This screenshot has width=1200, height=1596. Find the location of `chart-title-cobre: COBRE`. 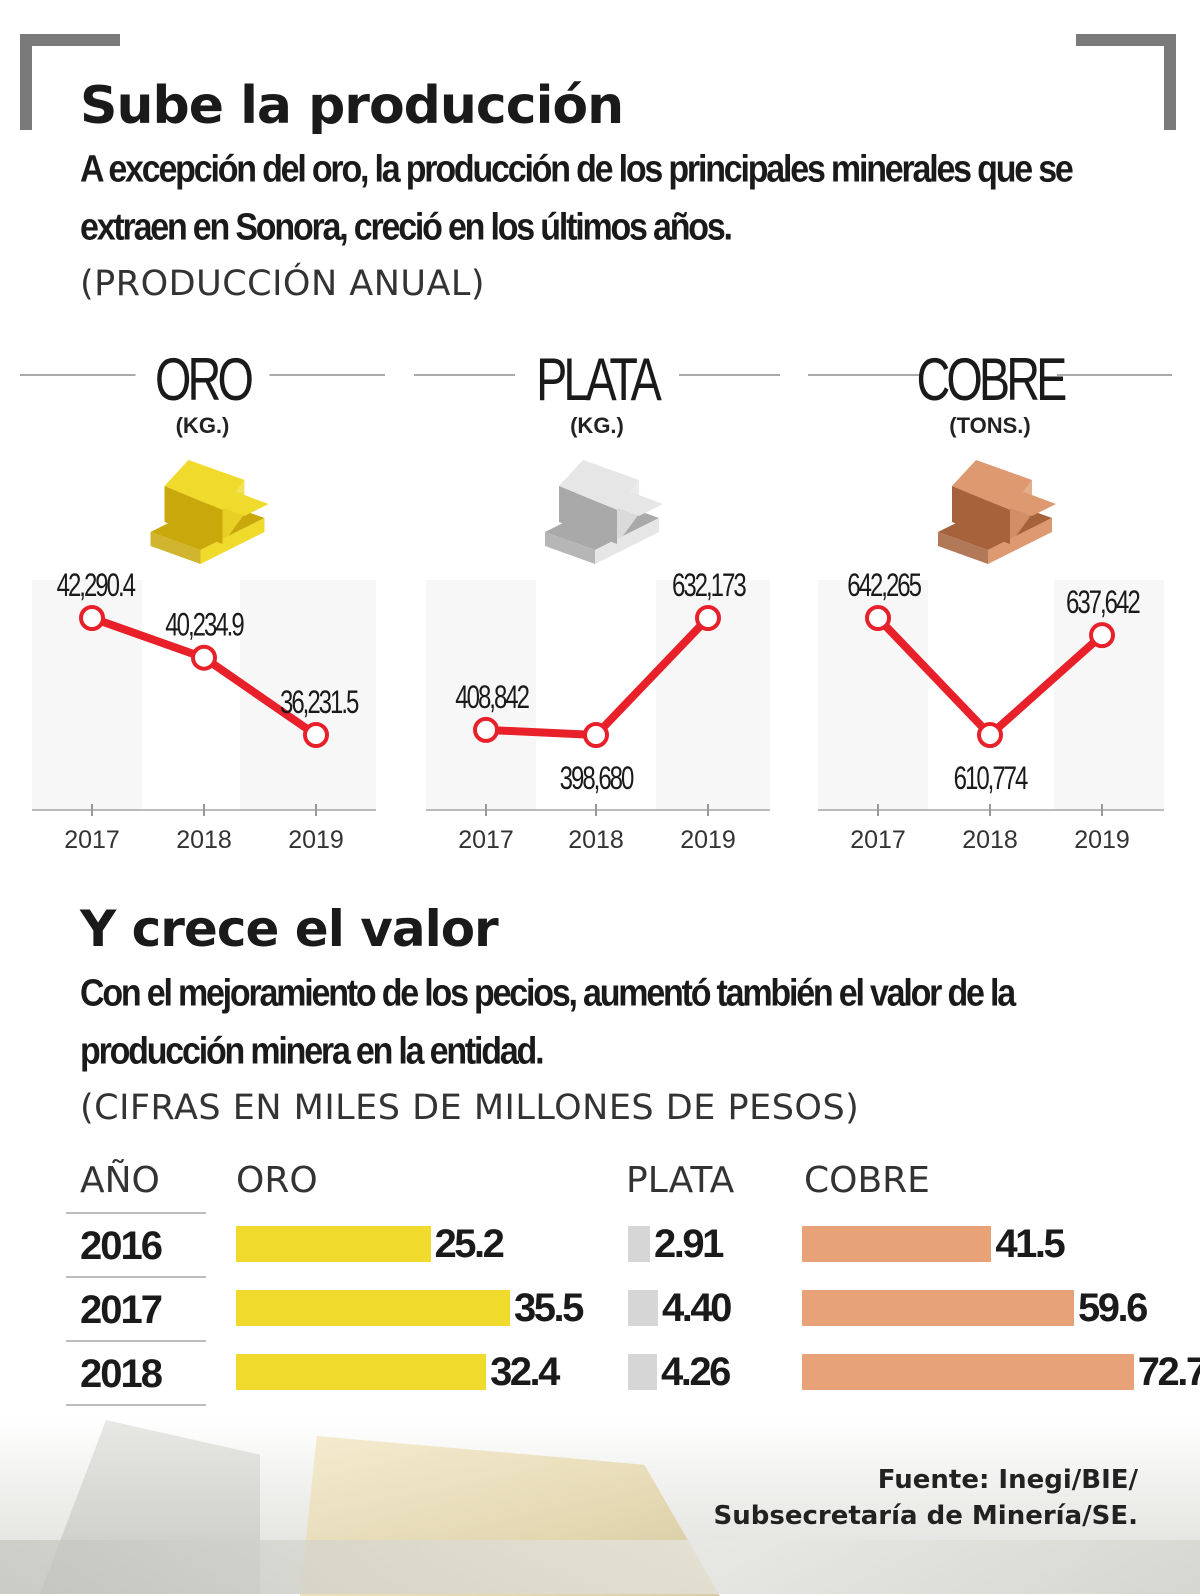

chart-title-cobre: COBRE is located at coordinates (991, 379).